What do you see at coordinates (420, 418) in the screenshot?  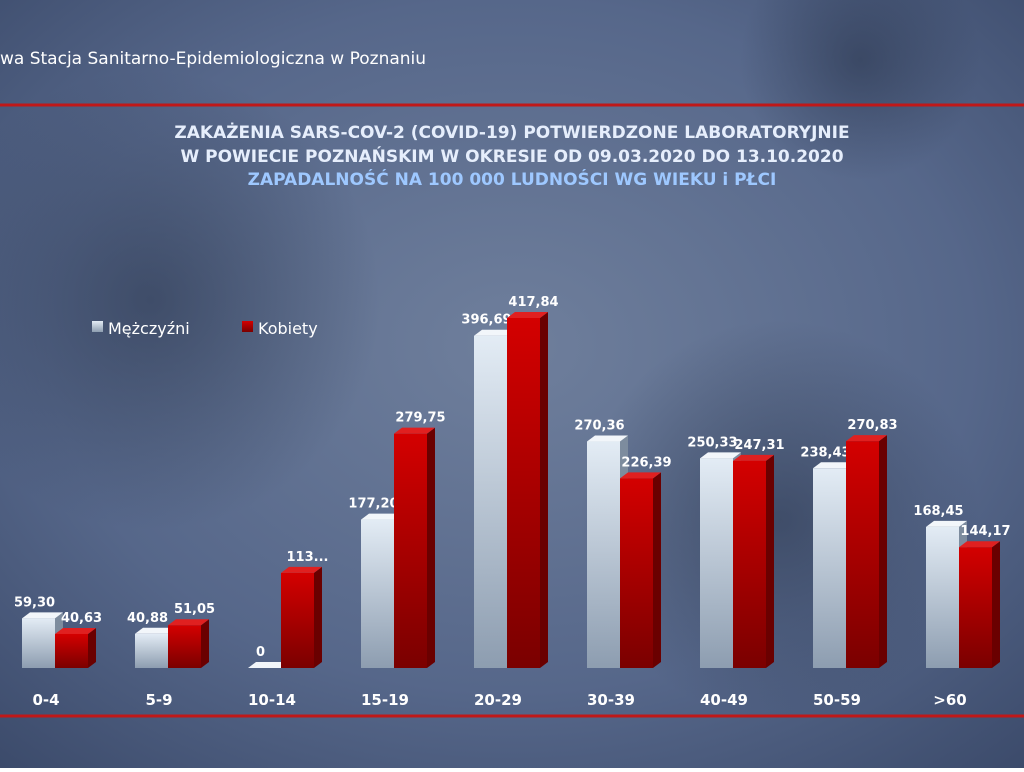 I see `value-label: 279,75` at bounding box center [420, 418].